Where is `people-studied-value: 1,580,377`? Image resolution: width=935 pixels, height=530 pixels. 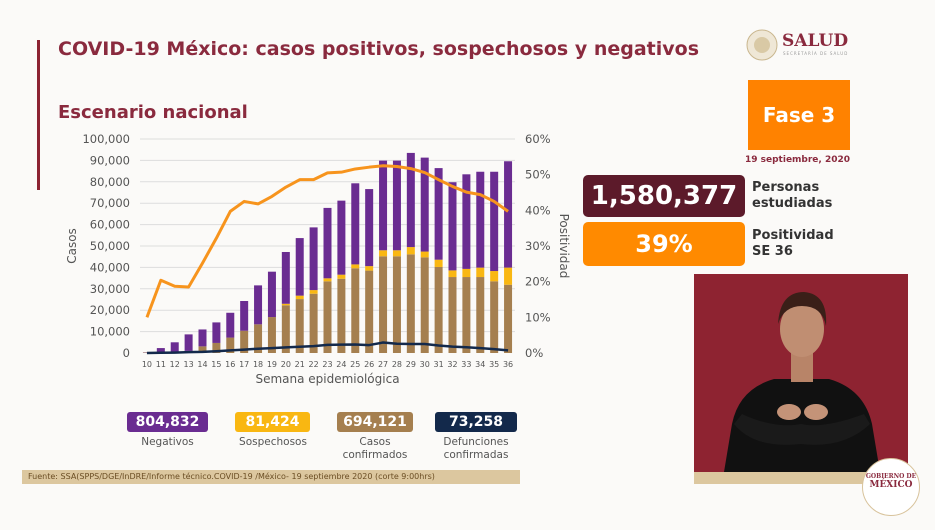 people-studied-value: 1,580,377 is located at coordinates (664, 196).